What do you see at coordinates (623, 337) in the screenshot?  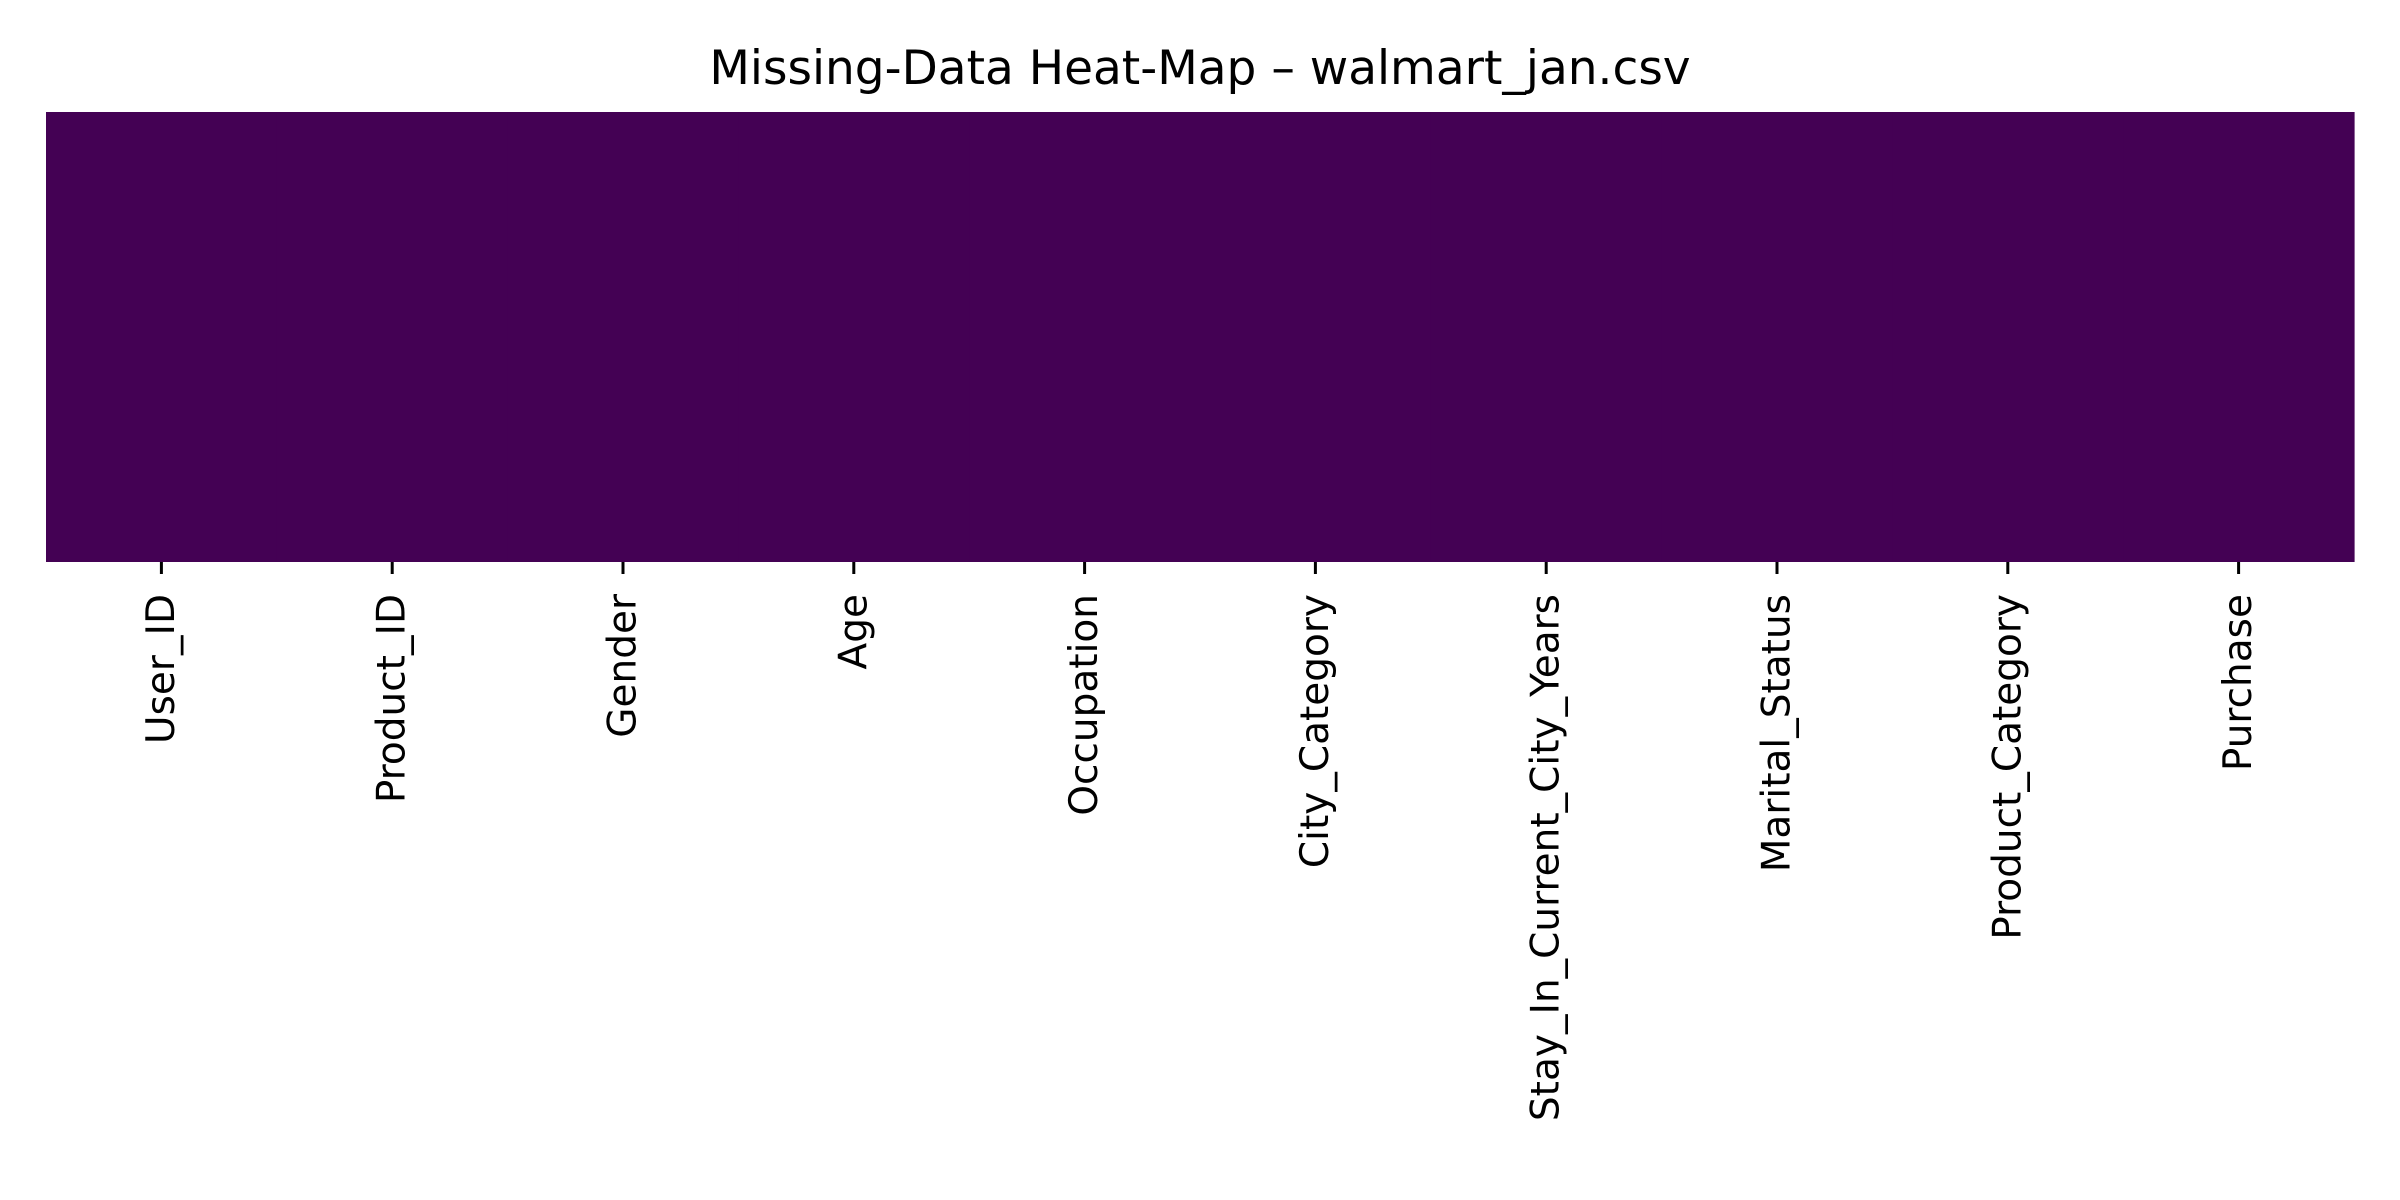 I see `heatmap-column-gender` at bounding box center [623, 337].